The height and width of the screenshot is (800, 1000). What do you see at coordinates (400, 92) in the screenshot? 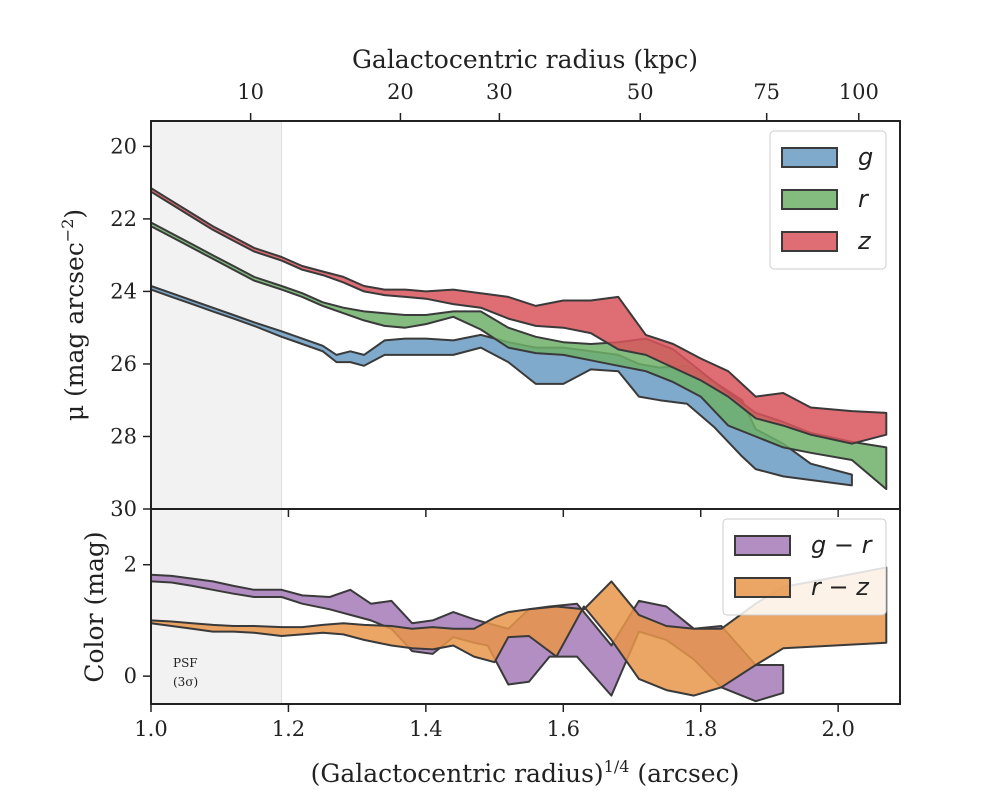
I see `top-xtick-label: 20` at bounding box center [400, 92].